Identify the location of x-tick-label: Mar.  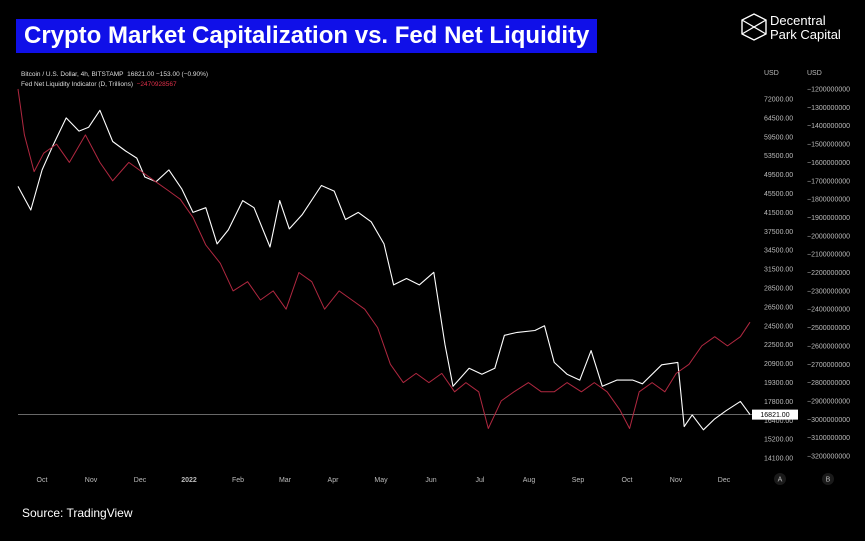
(285, 480).